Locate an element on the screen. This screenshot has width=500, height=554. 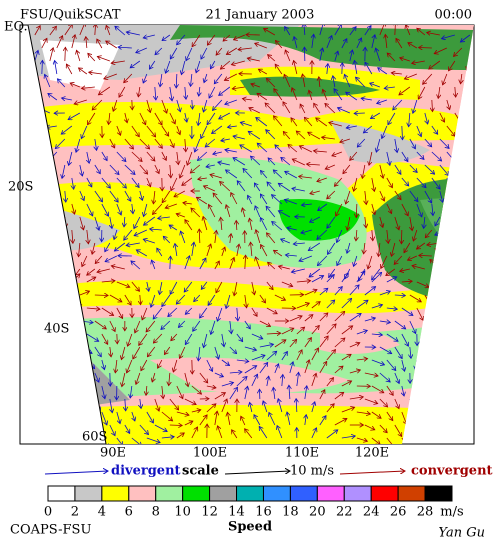
header-left: FSU/QuikSCAT is located at coordinates (70, 15).